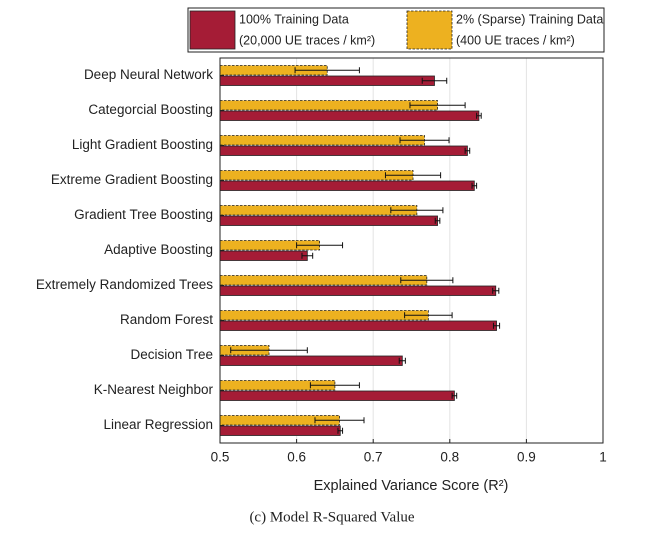 Image resolution: width=664 pixels, height=535 pixels. I want to click on x-tick-label: 1, so click(603, 457).